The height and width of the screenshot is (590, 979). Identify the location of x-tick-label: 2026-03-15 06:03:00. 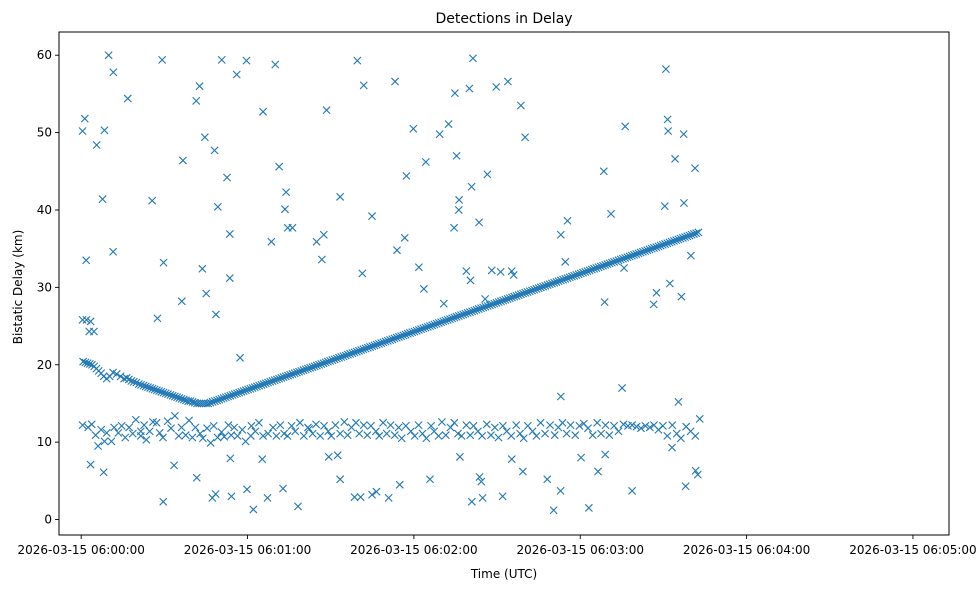
(580, 550).